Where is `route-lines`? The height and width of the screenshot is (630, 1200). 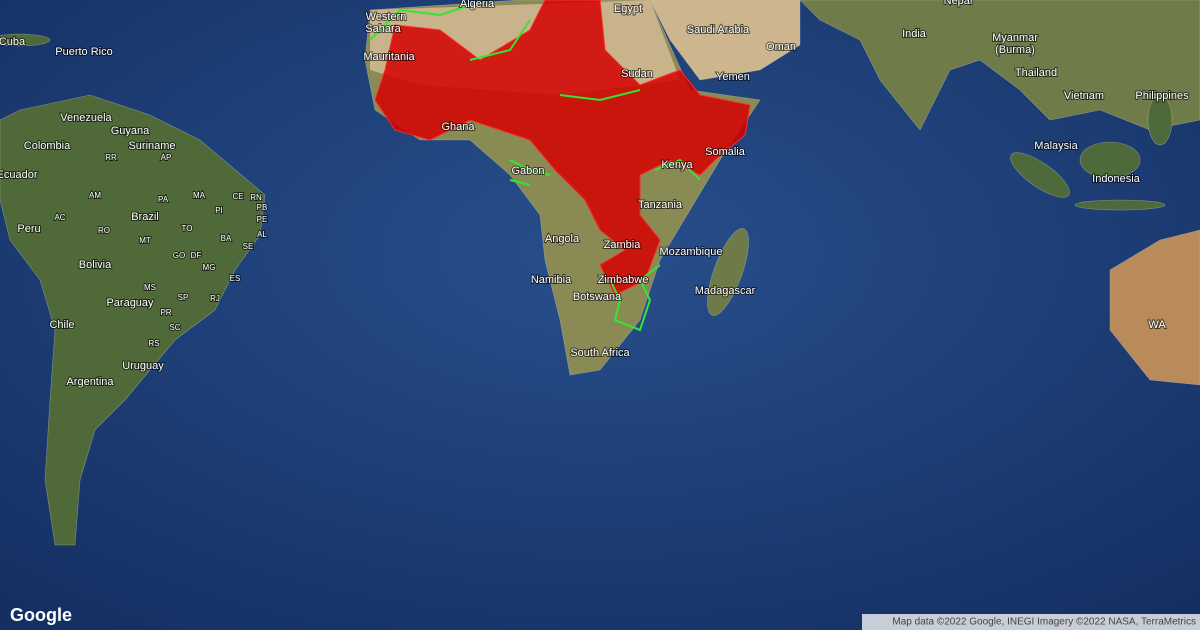 route-lines is located at coordinates (535, 168).